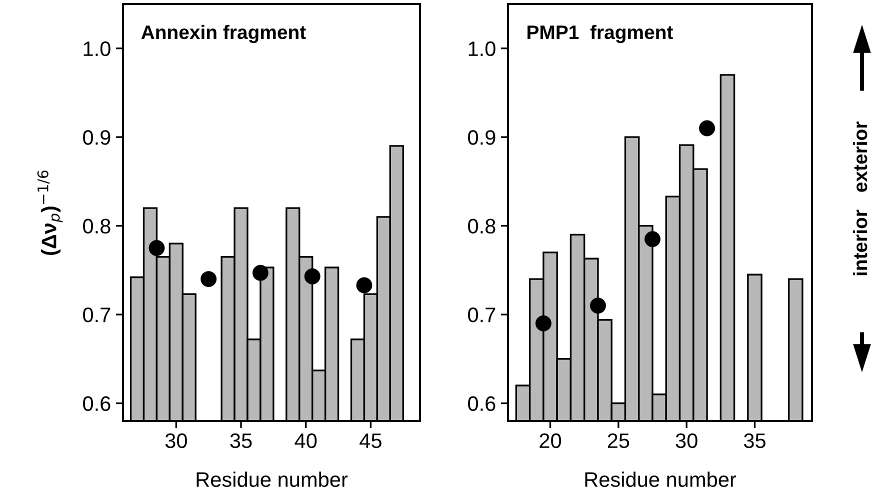 The image size is (886, 503). Describe the element at coordinates (860, 157) in the screenshot. I see `text: exterior` at that location.